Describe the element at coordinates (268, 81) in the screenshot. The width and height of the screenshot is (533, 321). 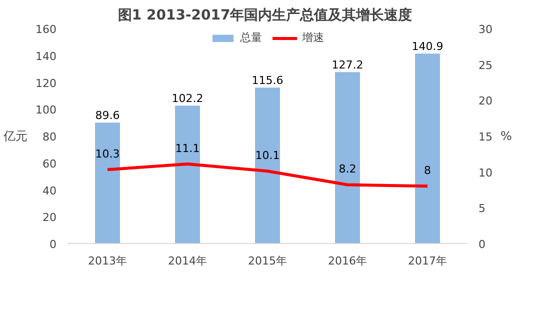
I see `data-label: 115.6` at that location.